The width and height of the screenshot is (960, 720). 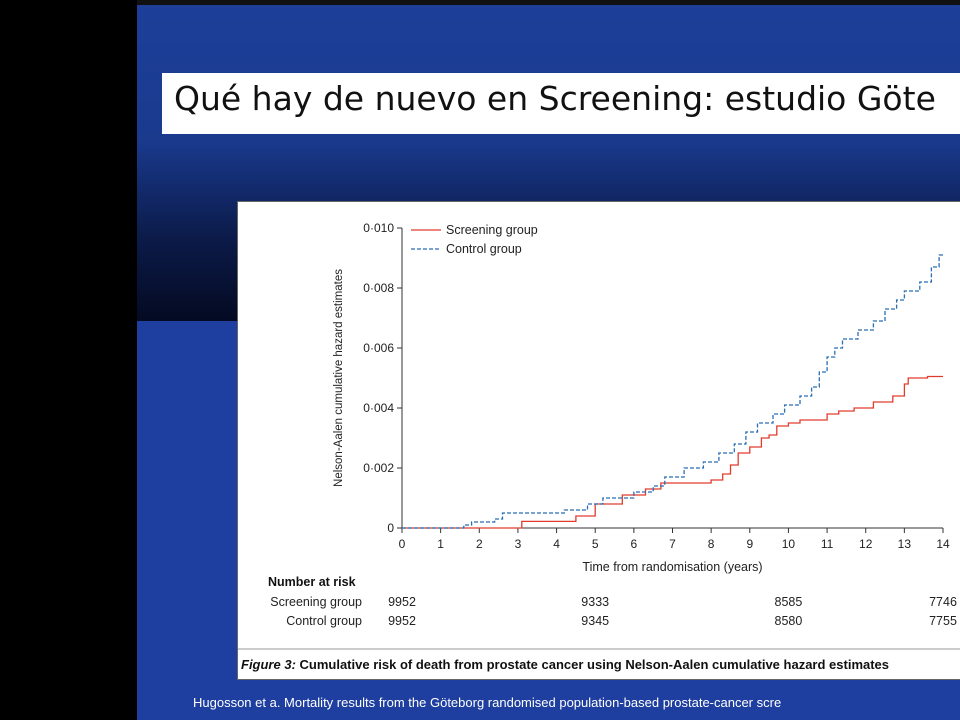 I want to click on x-tick-label: 6, so click(x=634, y=544).